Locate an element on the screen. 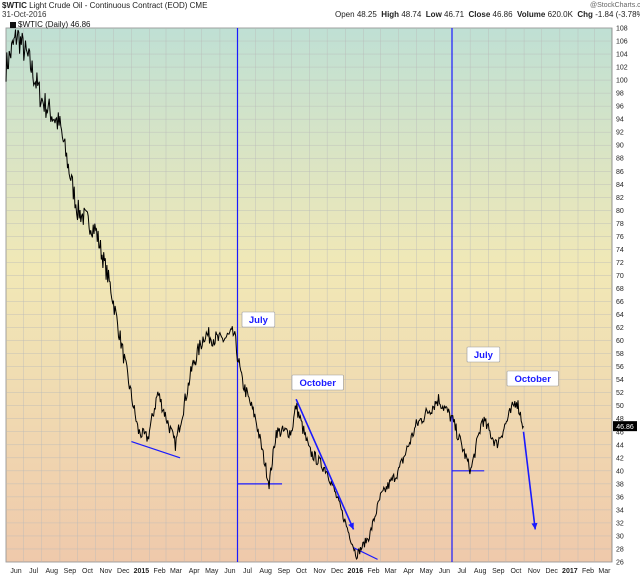 The width and height of the screenshot is (640, 576). last-price-marker: 46.86 is located at coordinates (625, 426).